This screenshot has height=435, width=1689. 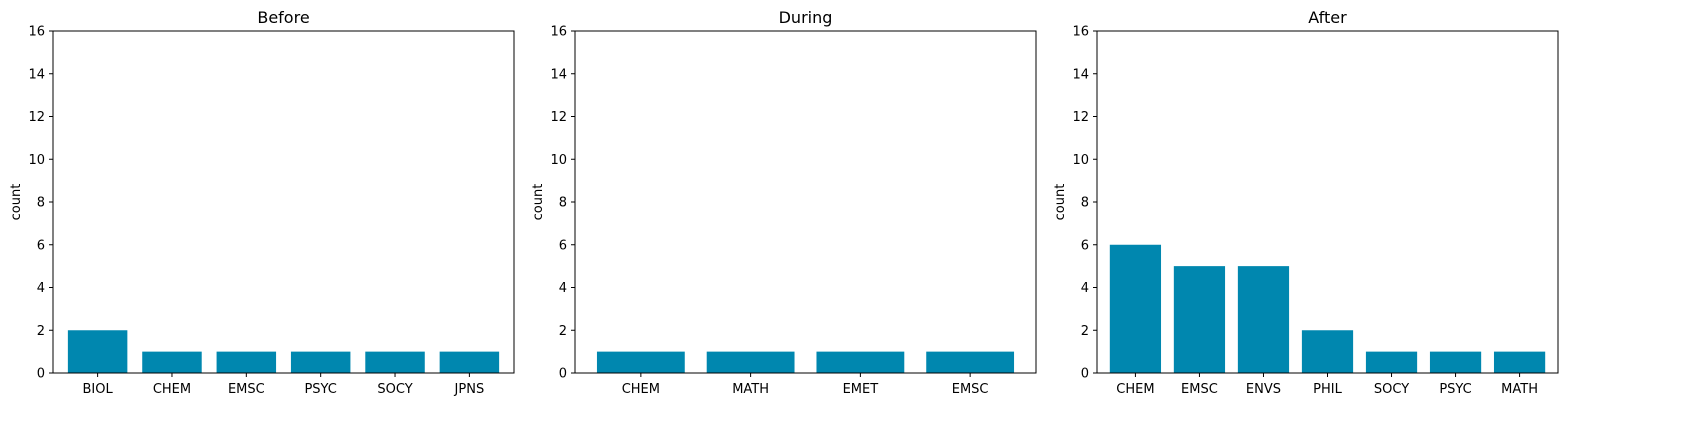 What do you see at coordinates (1263, 319) in the screenshot?
I see `bar-envs` at bounding box center [1263, 319].